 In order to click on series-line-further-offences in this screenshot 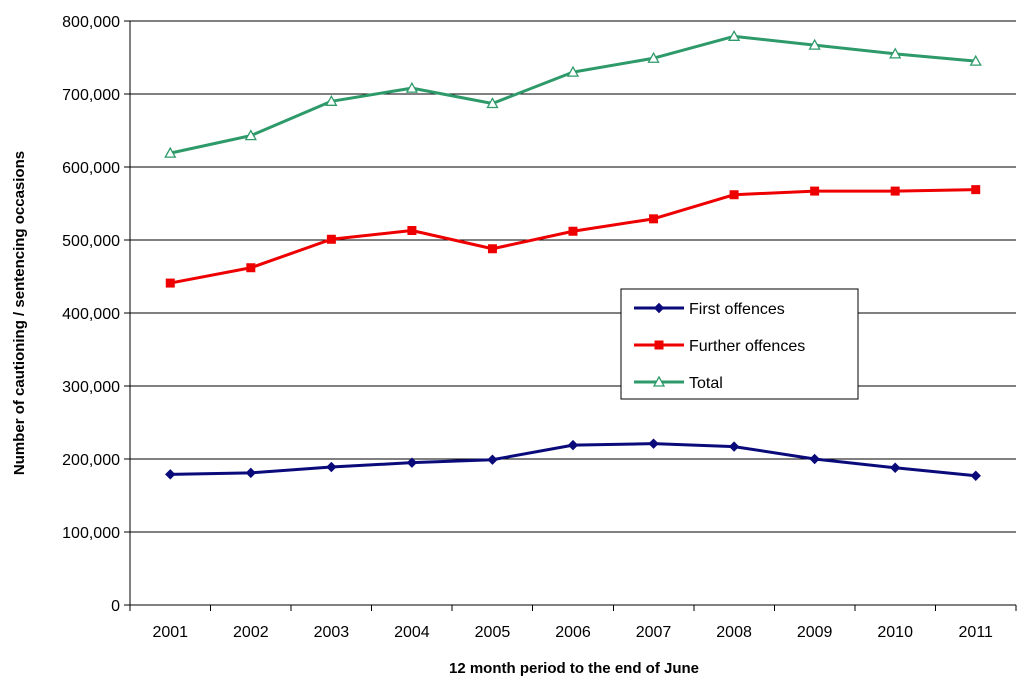, I will do `click(572, 236)`.